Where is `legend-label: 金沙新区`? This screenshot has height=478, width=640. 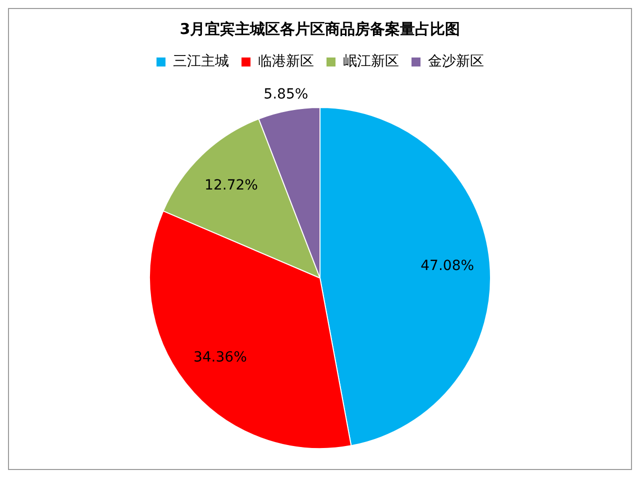 legend-label: 金沙新区 is located at coordinates (456, 62).